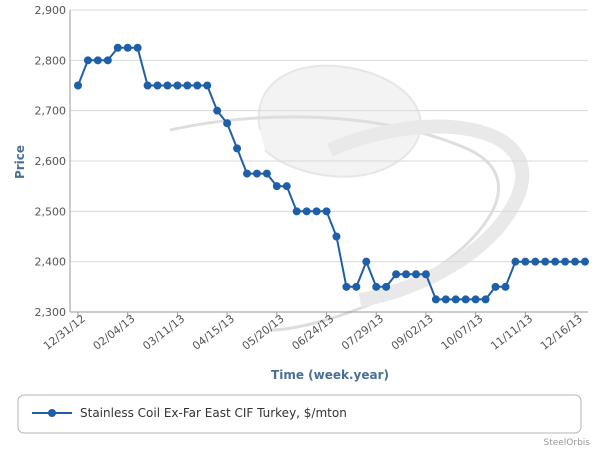 Image resolution: width=600 pixels, height=450 pixels. Describe the element at coordinates (213, 332) in the screenshot. I see `x-tick-label: 04/15/13` at that location.